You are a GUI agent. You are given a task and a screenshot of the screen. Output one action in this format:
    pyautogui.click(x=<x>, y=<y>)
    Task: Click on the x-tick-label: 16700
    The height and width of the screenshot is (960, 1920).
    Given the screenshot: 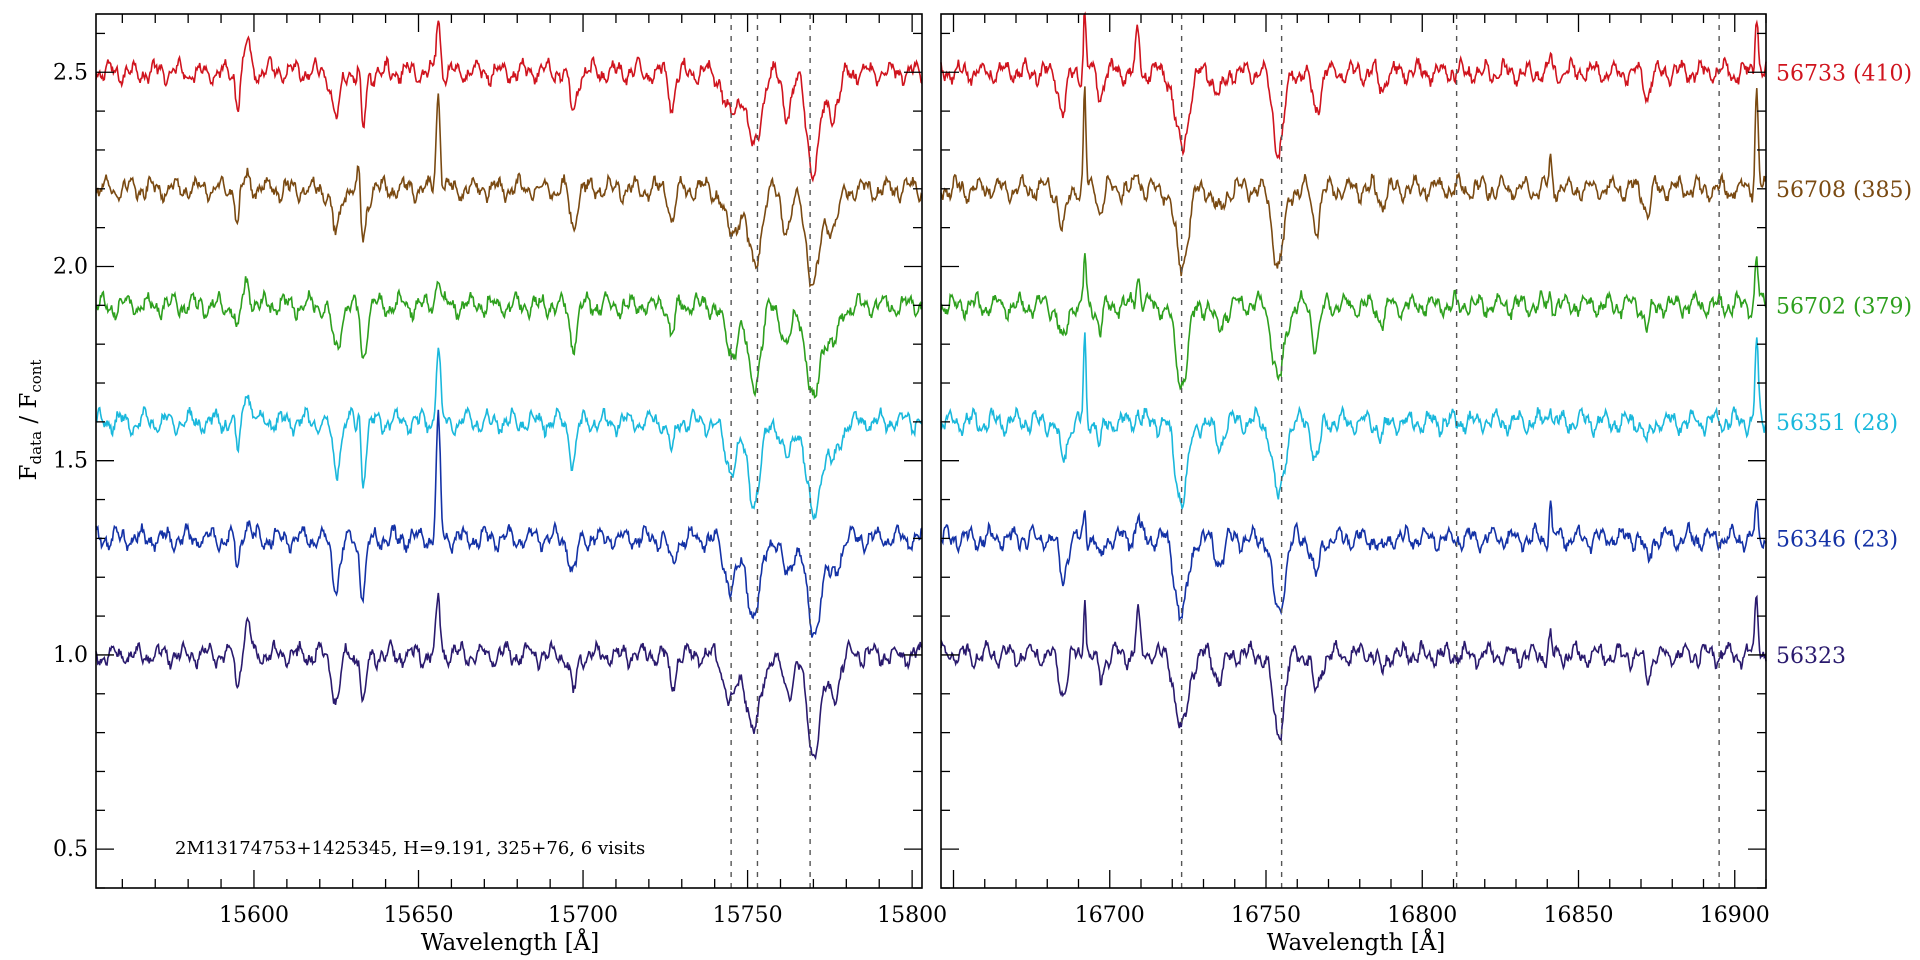 What is the action you would take?
    pyautogui.click(x=1110, y=915)
    